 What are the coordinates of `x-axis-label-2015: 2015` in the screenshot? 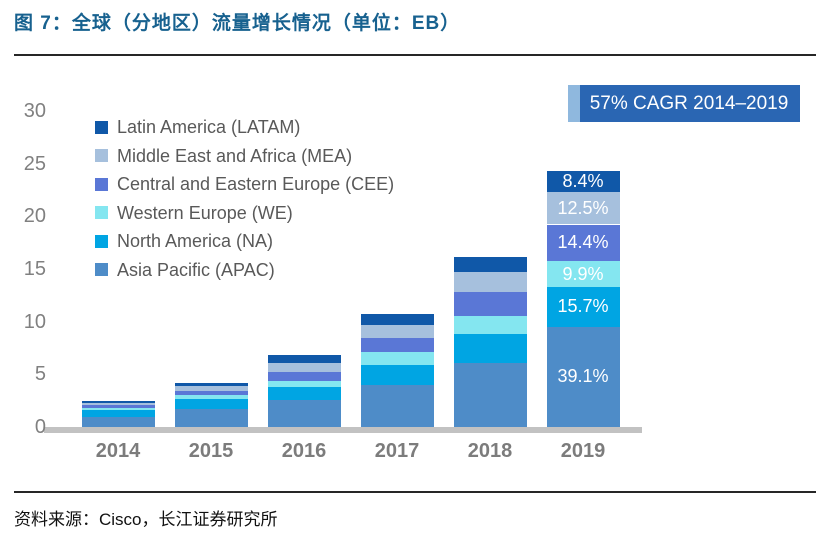 It's located at (211, 451).